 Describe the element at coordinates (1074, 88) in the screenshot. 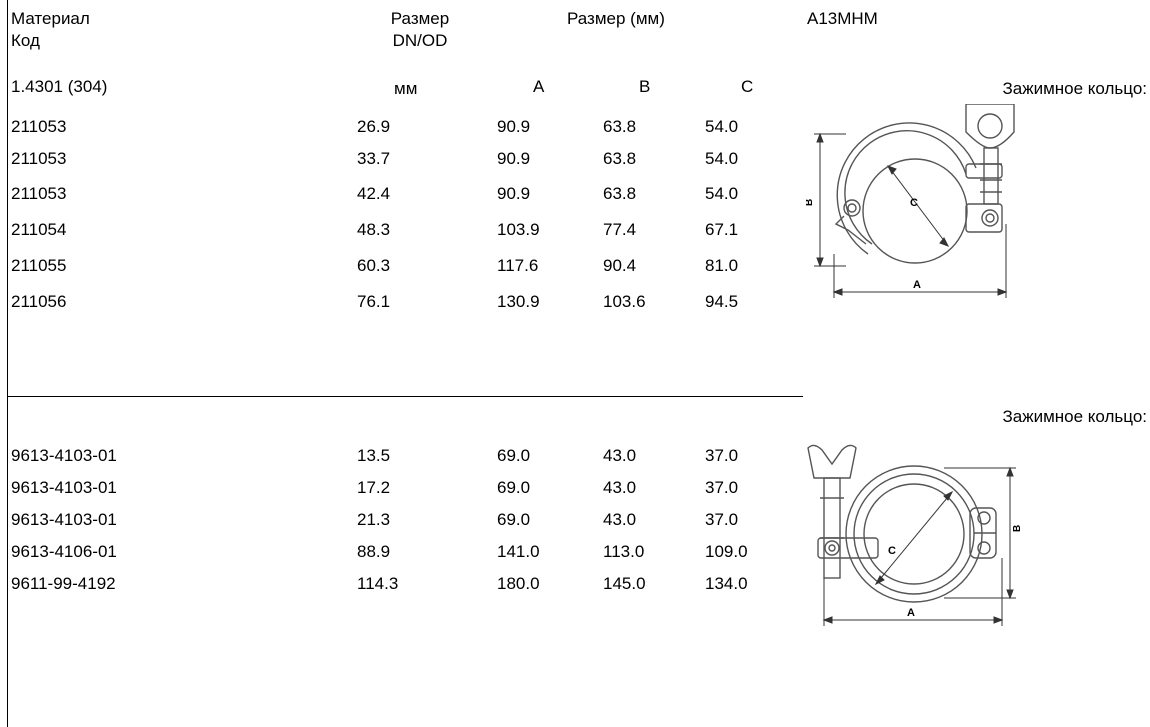

I see `clamp-title-1: Зажимное кольцо:` at that location.